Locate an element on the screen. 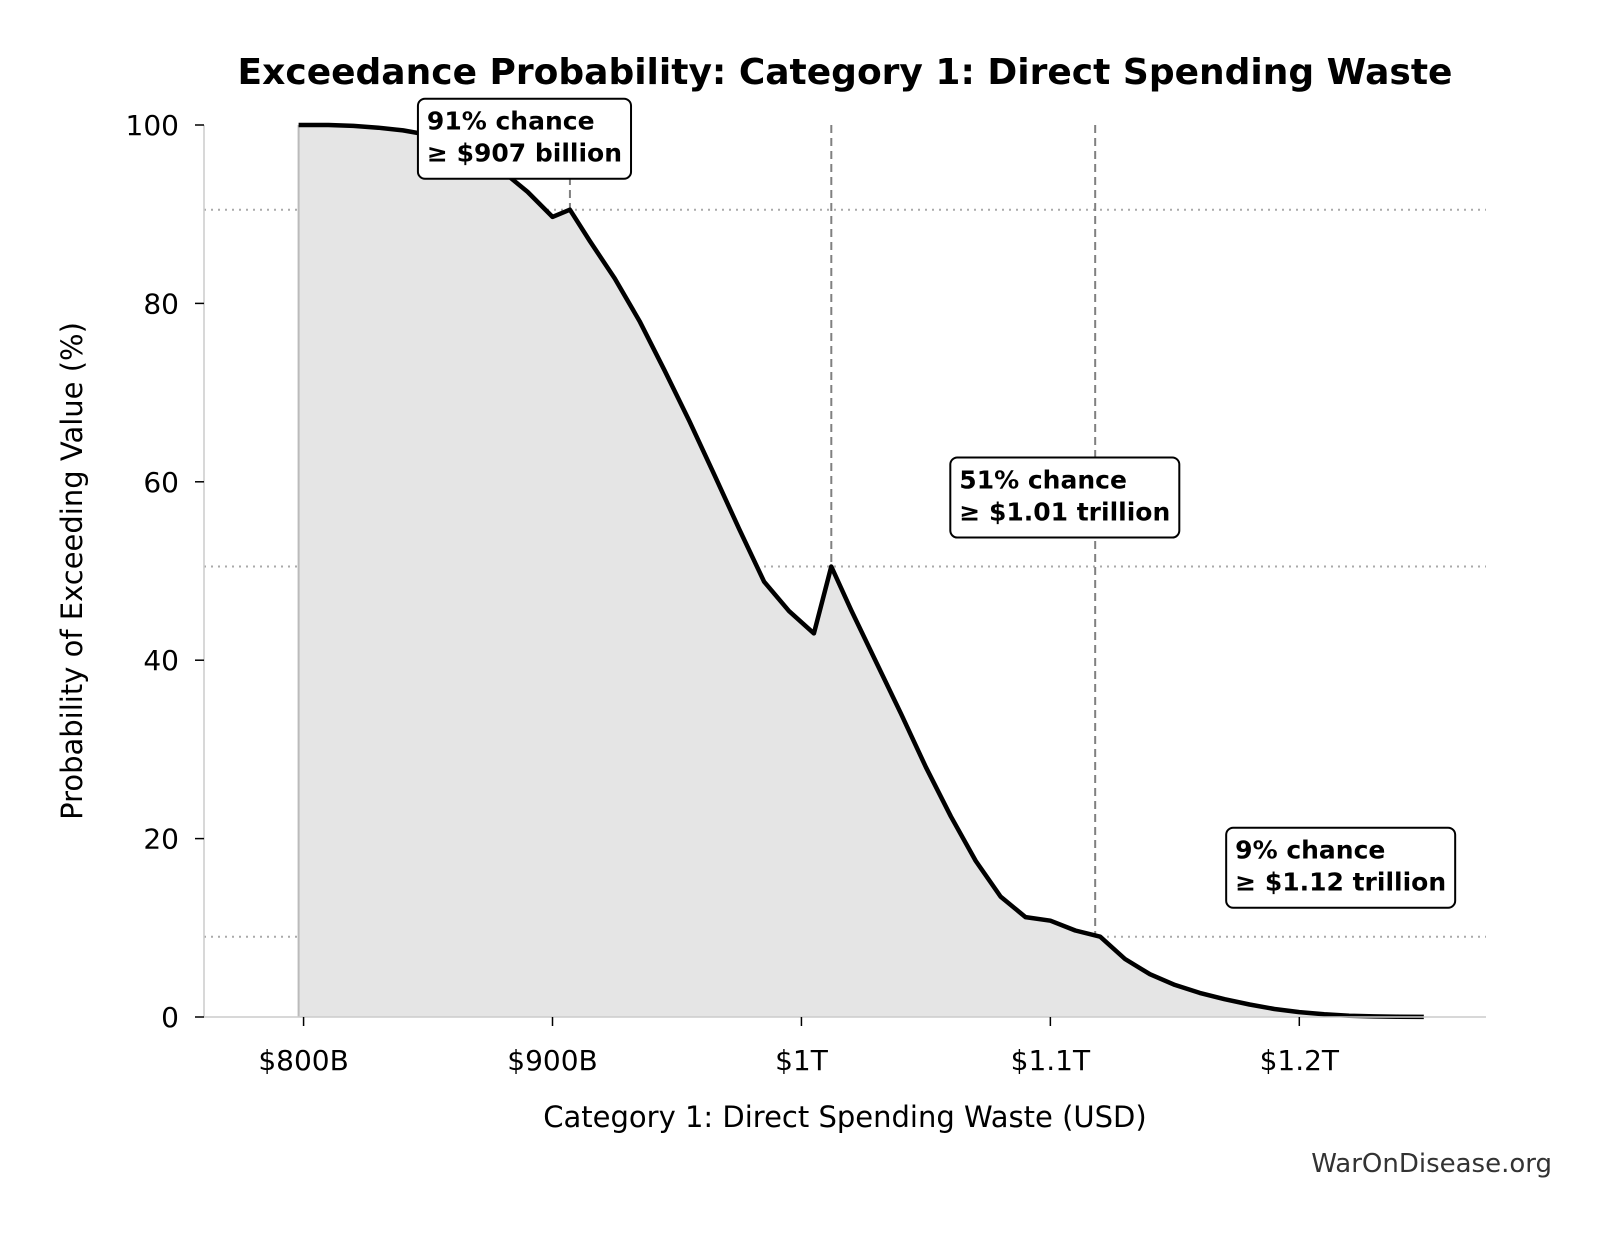 Image resolution: width=1603 pixels, height=1233 pixels. x-tick-label: $900B is located at coordinates (552, 1060).